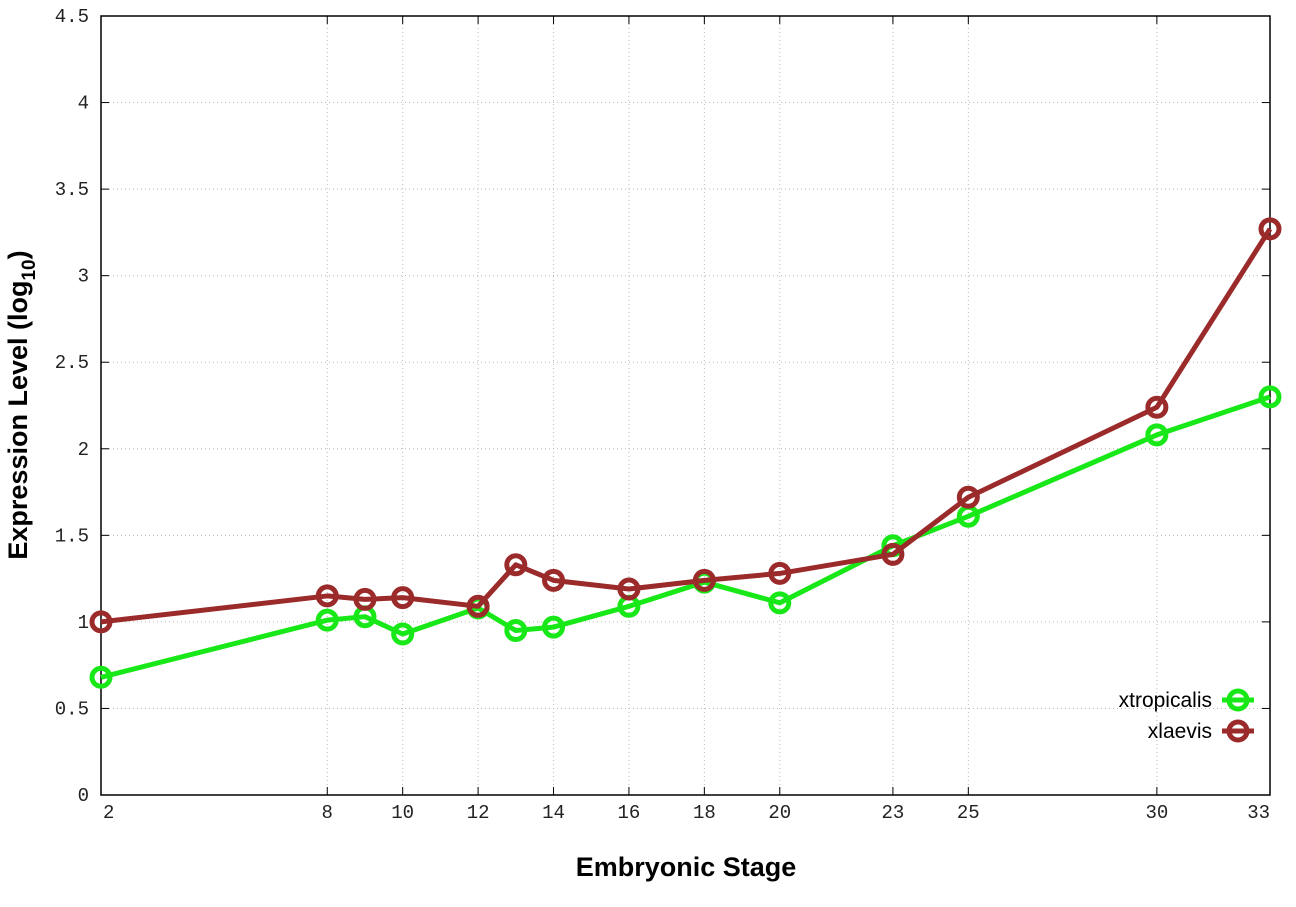  I want to click on y-tick-label: 3.5, so click(72, 190).